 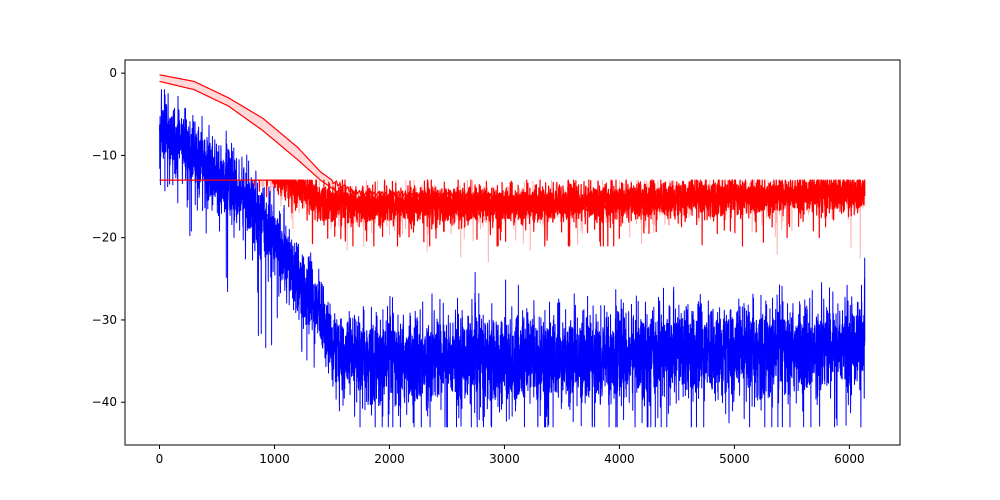 What do you see at coordinates (389, 459) in the screenshot?
I see `x-tick-label: 2000` at bounding box center [389, 459].